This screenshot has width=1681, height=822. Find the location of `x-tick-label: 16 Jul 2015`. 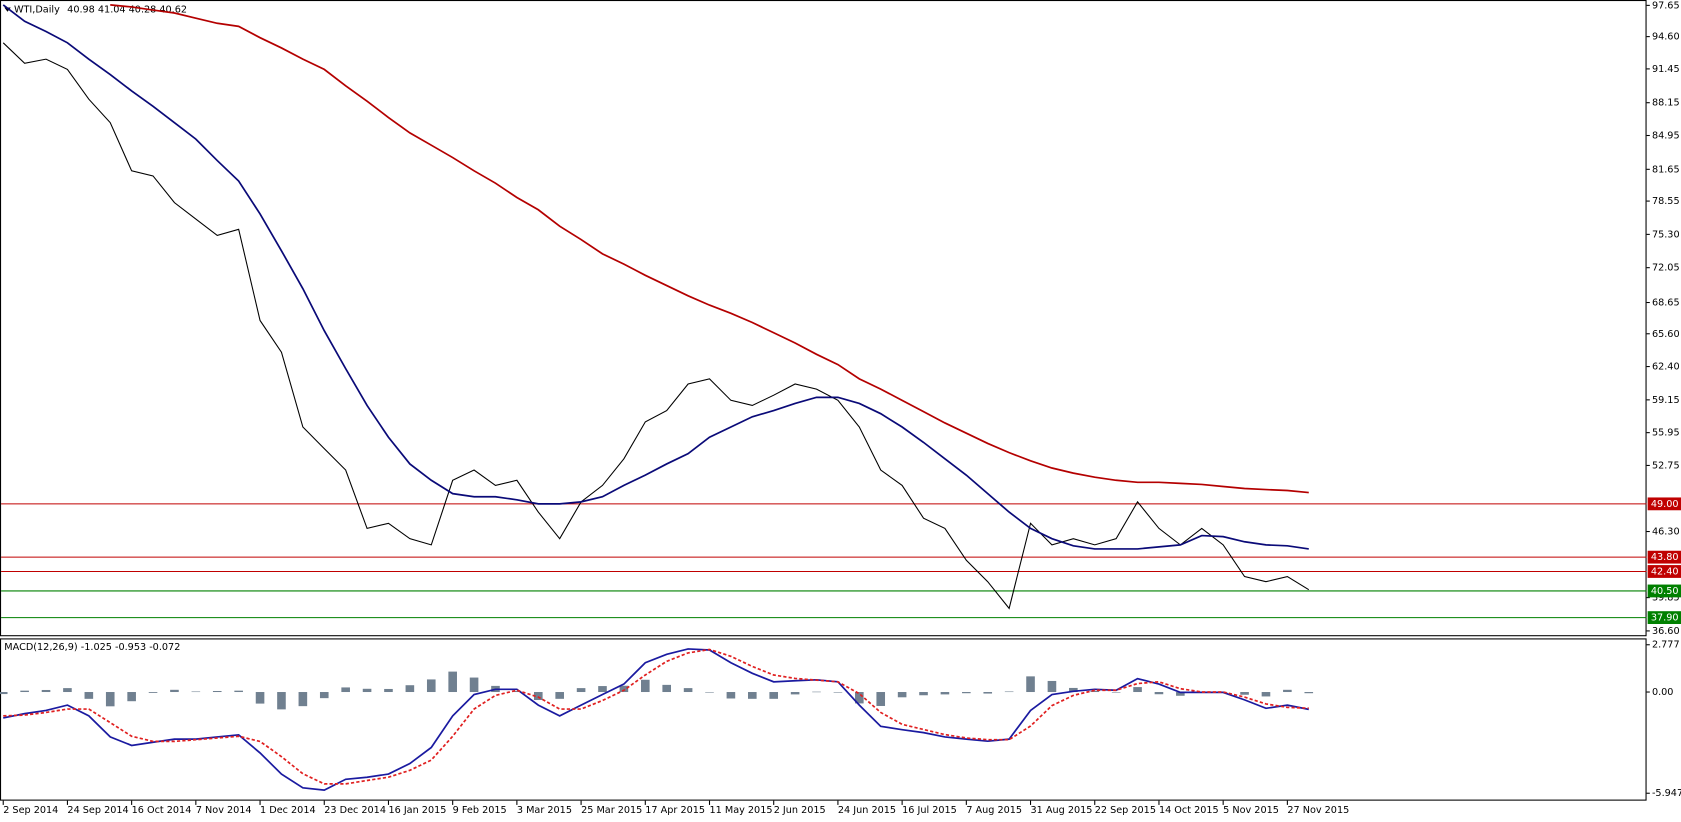

x-tick-label: 16 Jul 2015 is located at coordinates (929, 810).